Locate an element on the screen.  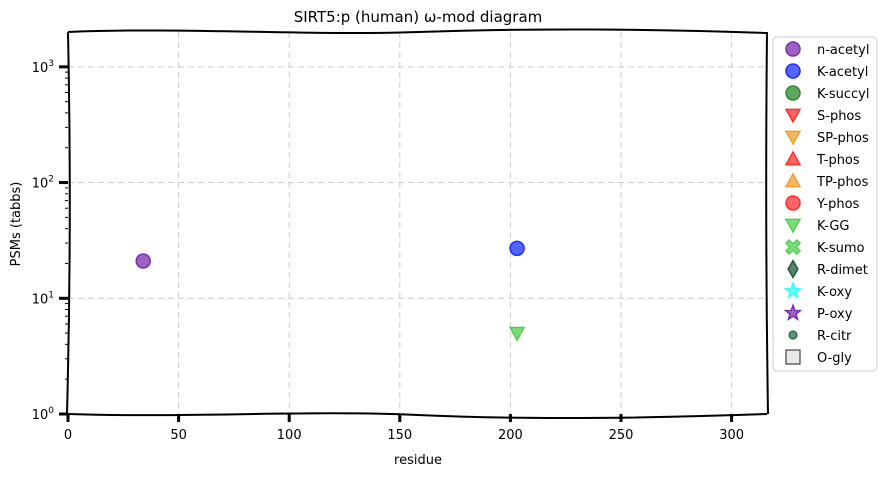
y-axis-title: PSMs (tabbs) is located at coordinates (16, 224).